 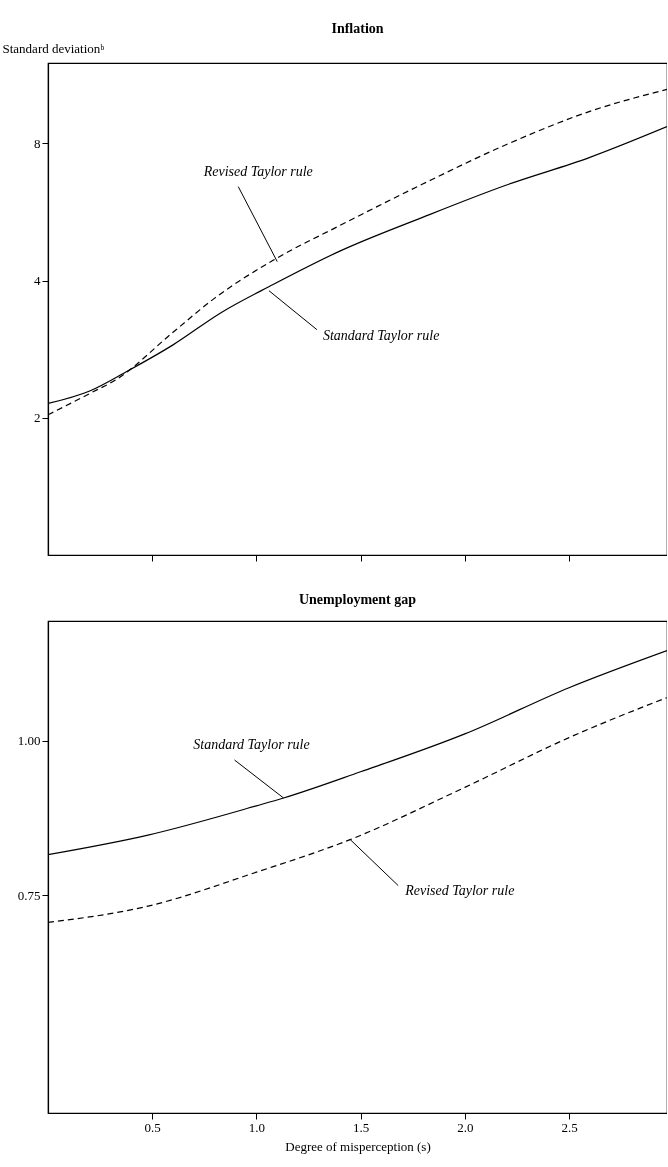 I want to click on x-tick-label: 2.0, so click(x=465, y=1127).